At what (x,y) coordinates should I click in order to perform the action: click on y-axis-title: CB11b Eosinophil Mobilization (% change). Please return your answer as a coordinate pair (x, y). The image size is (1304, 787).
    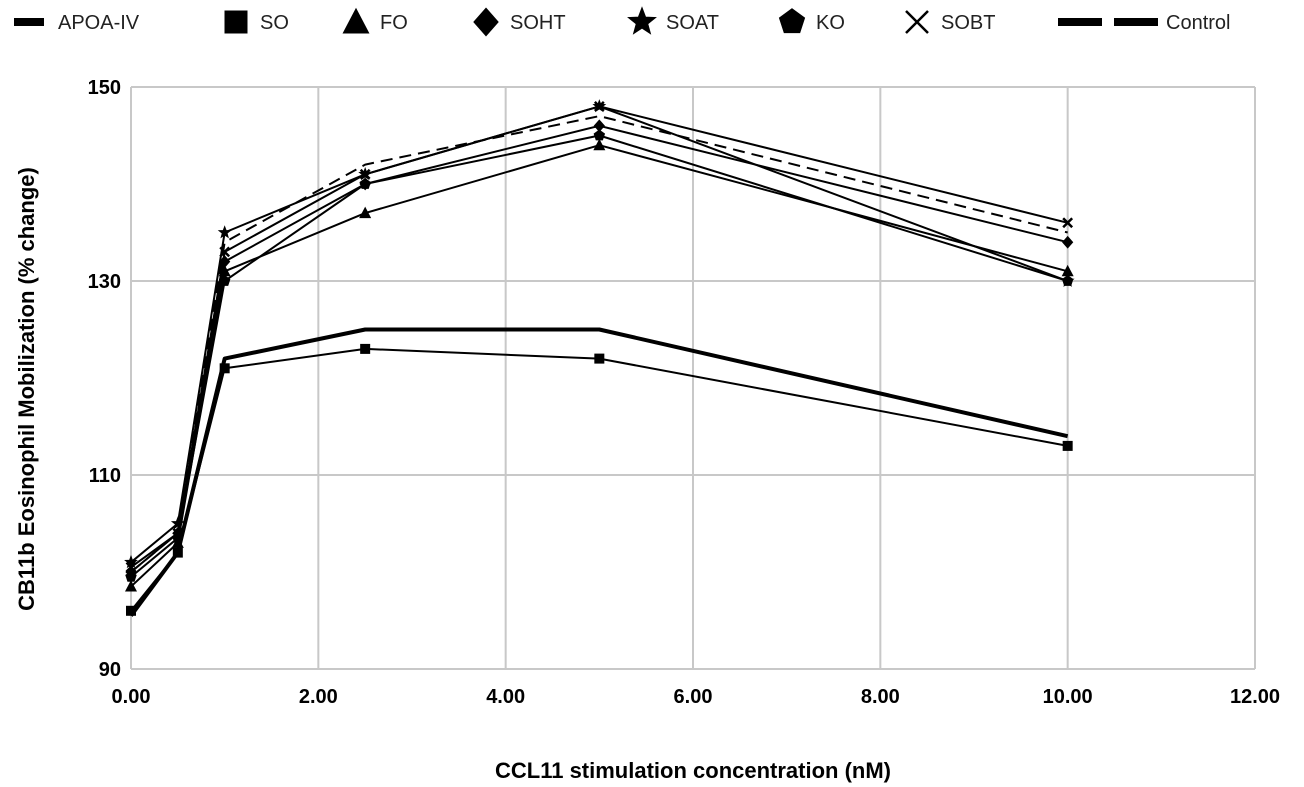
    Looking at the image, I should click on (26, 389).